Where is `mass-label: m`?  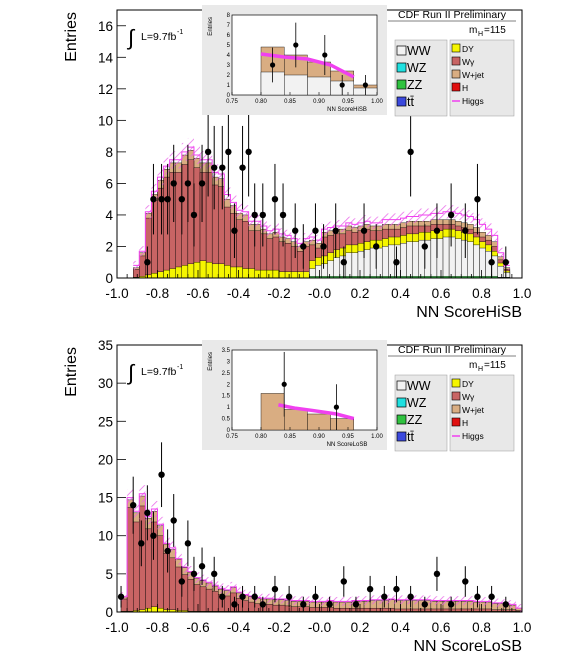 mass-label: m is located at coordinates (473, 365).